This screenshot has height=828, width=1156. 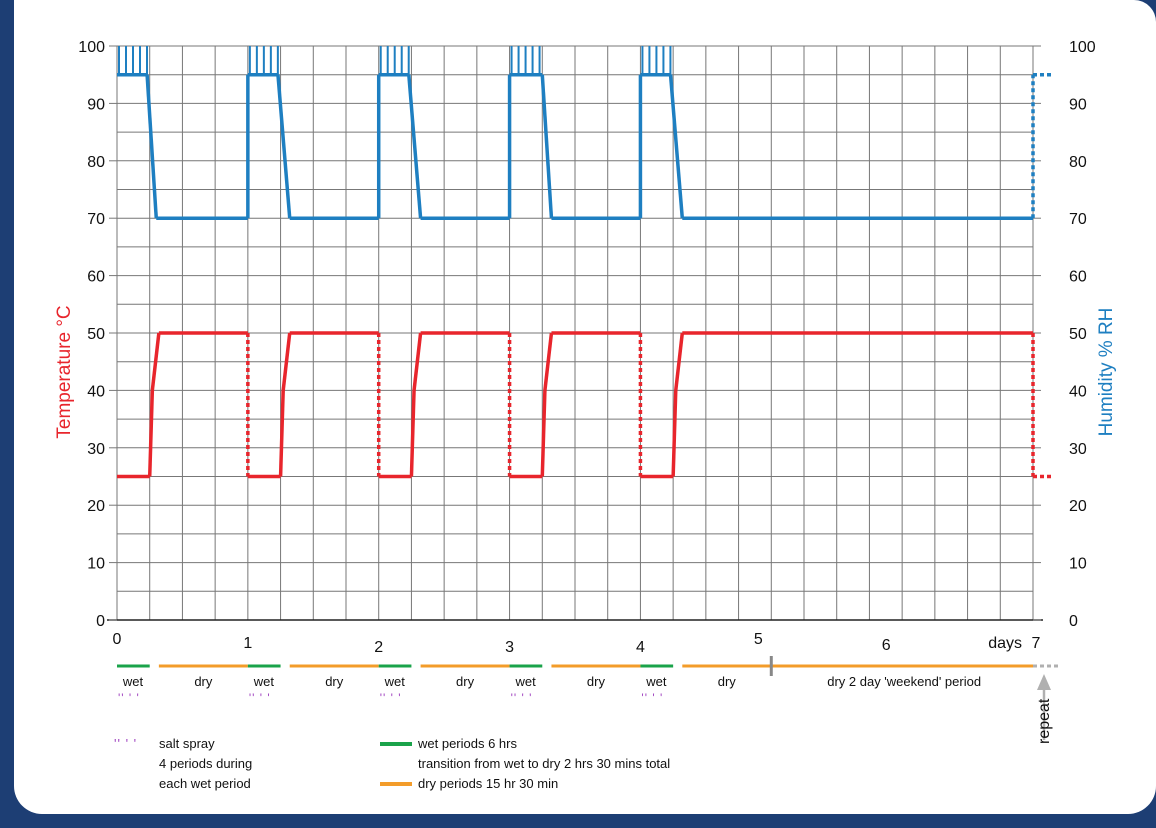 I want to click on y-axis-left-label: Temperature °C, so click(x=64, y=371).